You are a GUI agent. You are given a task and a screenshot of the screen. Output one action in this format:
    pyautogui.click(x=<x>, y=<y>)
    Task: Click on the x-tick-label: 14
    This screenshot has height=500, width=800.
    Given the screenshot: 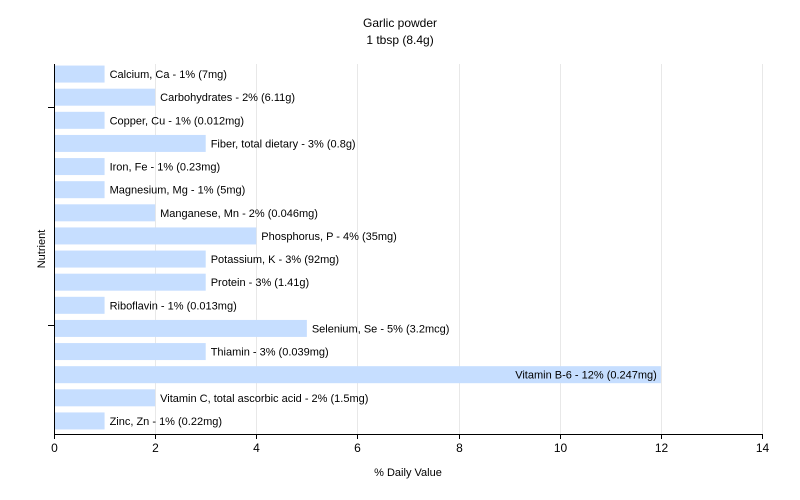 What is the action you would take?
    pyautogui.click(x=763, y=448)
    